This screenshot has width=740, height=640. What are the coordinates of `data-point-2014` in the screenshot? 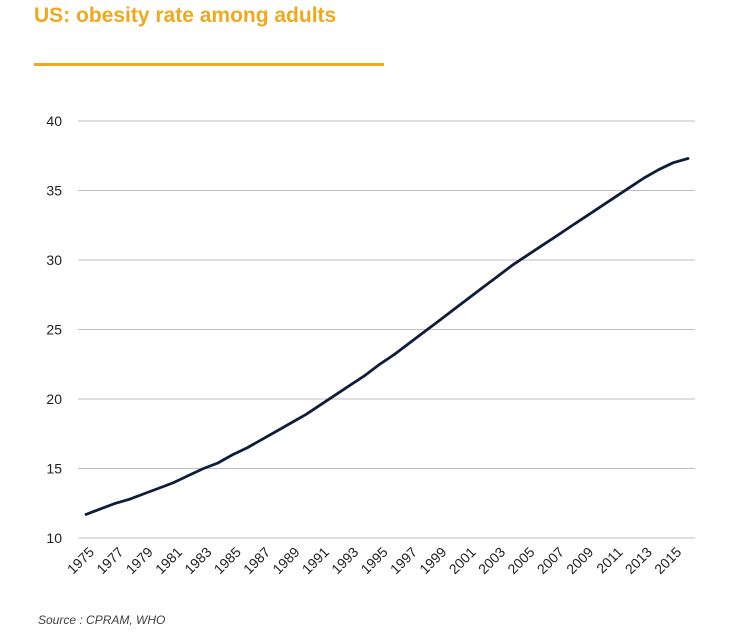 It's located at (658, 169).